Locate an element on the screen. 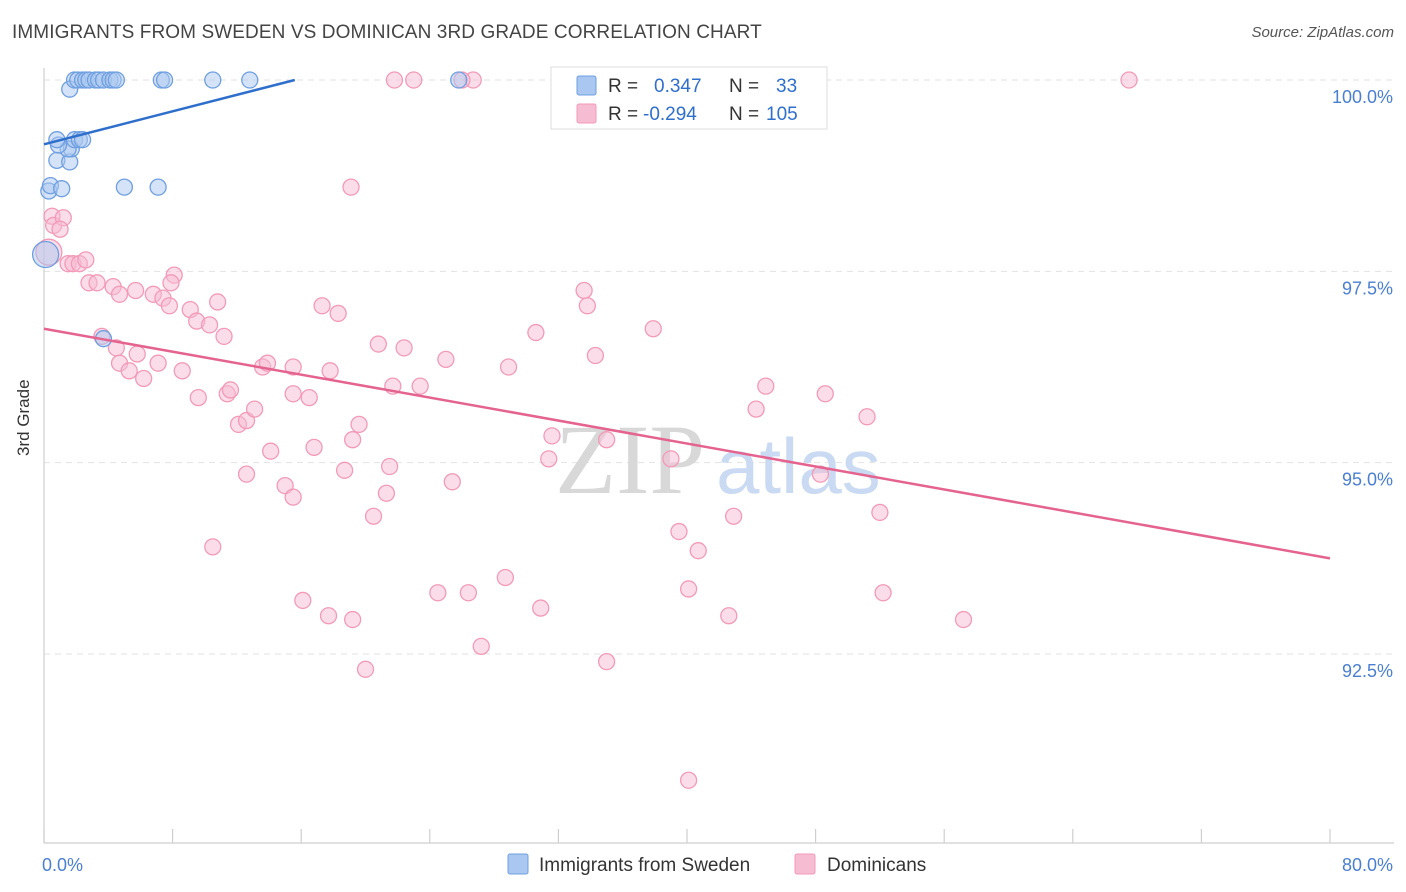  stats-legend: R = 0.347 N = 33 R = -0.294 N = 105 is located at coordinates (689, 98).